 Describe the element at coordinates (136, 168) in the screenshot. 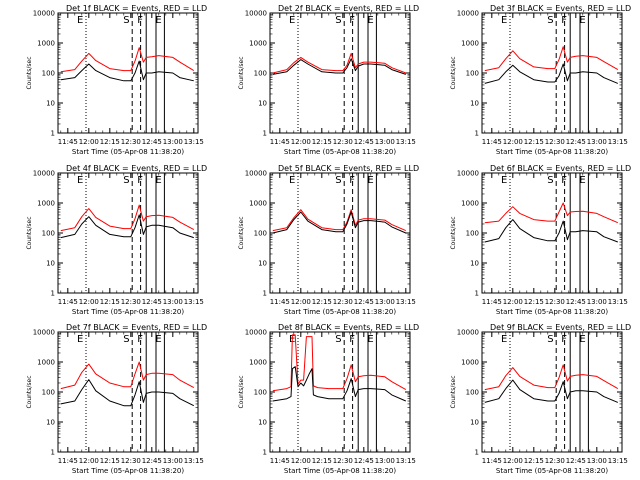

I see `panel-title: Det 4f BLACK = Events, RED = LLD` at that location.